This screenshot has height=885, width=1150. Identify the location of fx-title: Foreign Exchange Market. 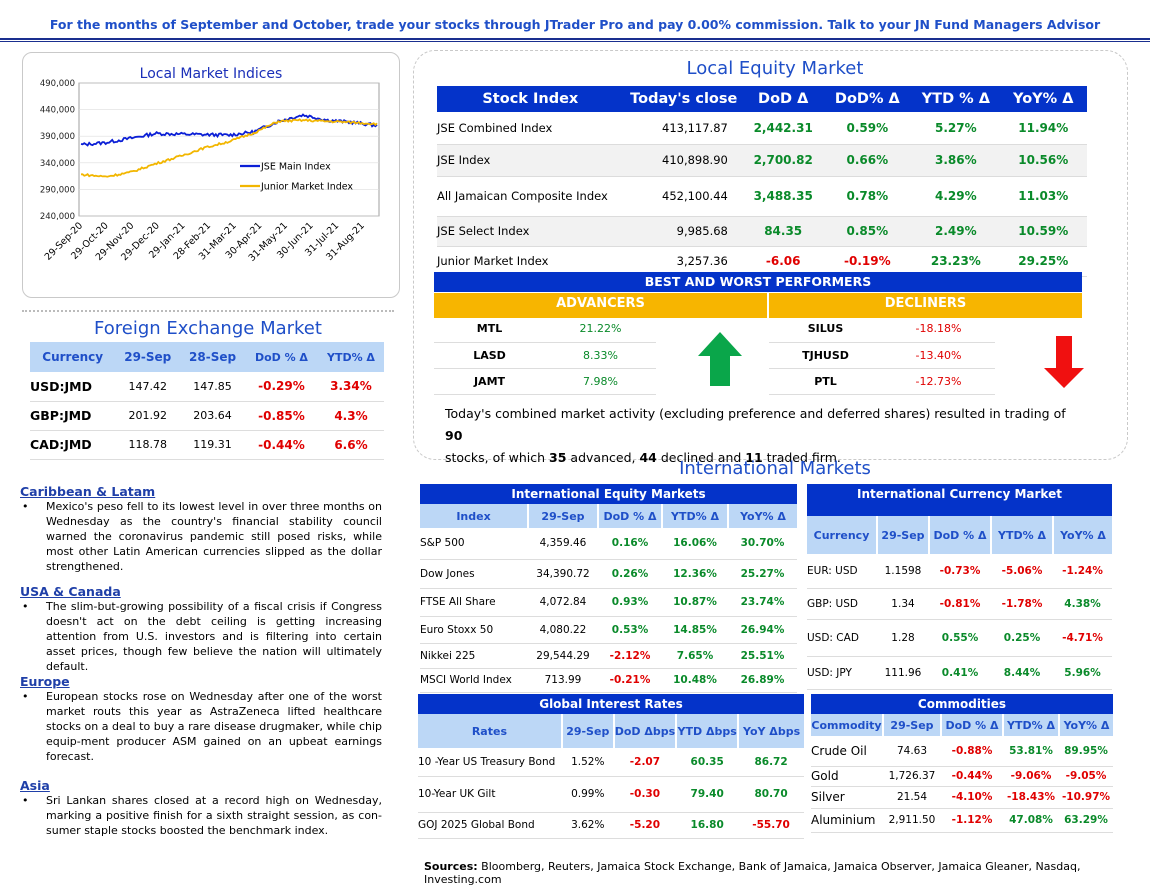
(208, 328).